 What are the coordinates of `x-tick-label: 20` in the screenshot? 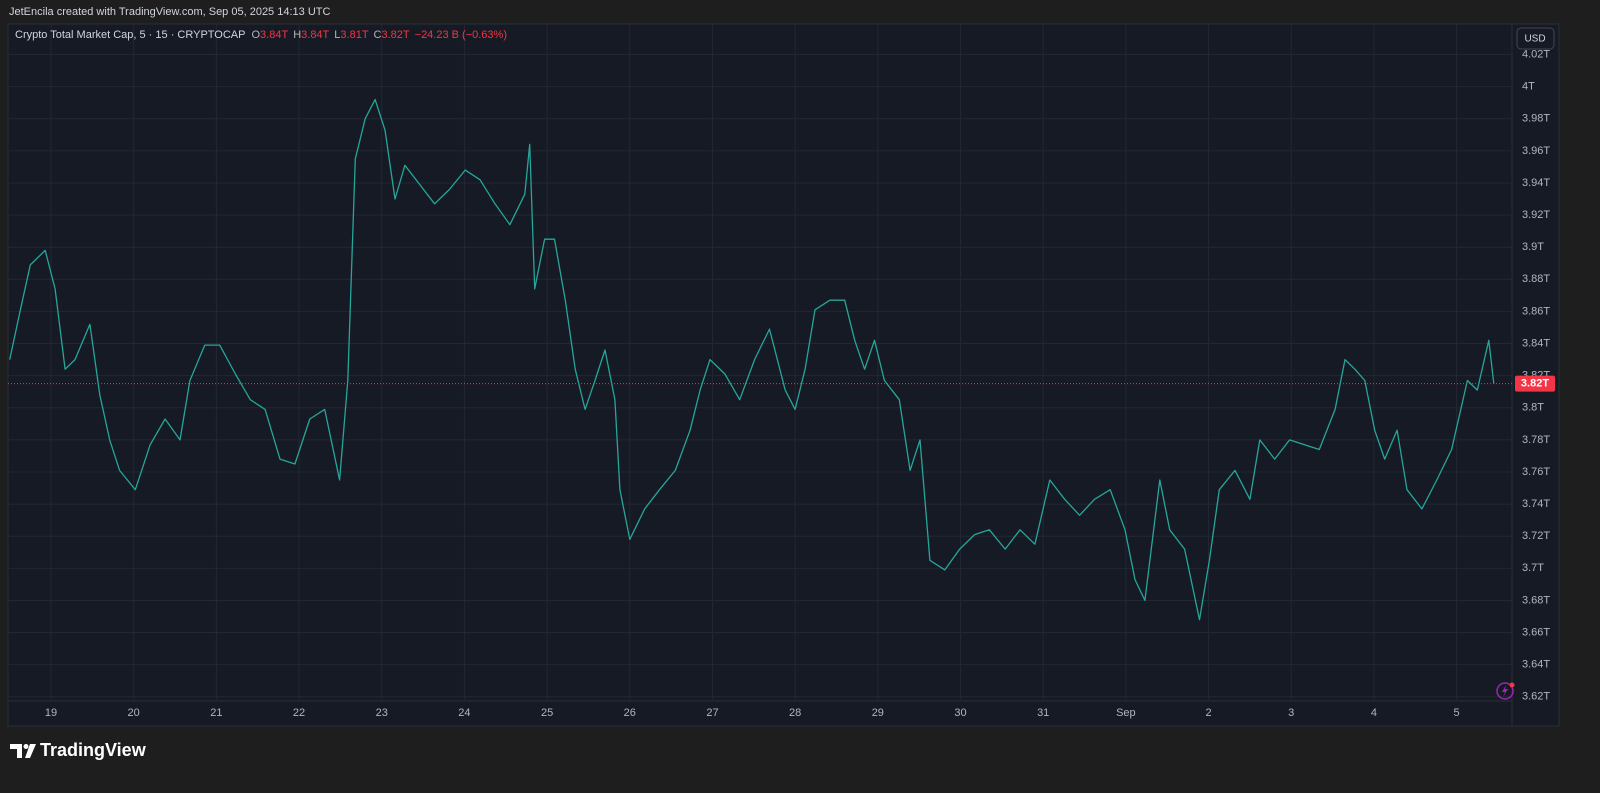 It's located at (134, 713).